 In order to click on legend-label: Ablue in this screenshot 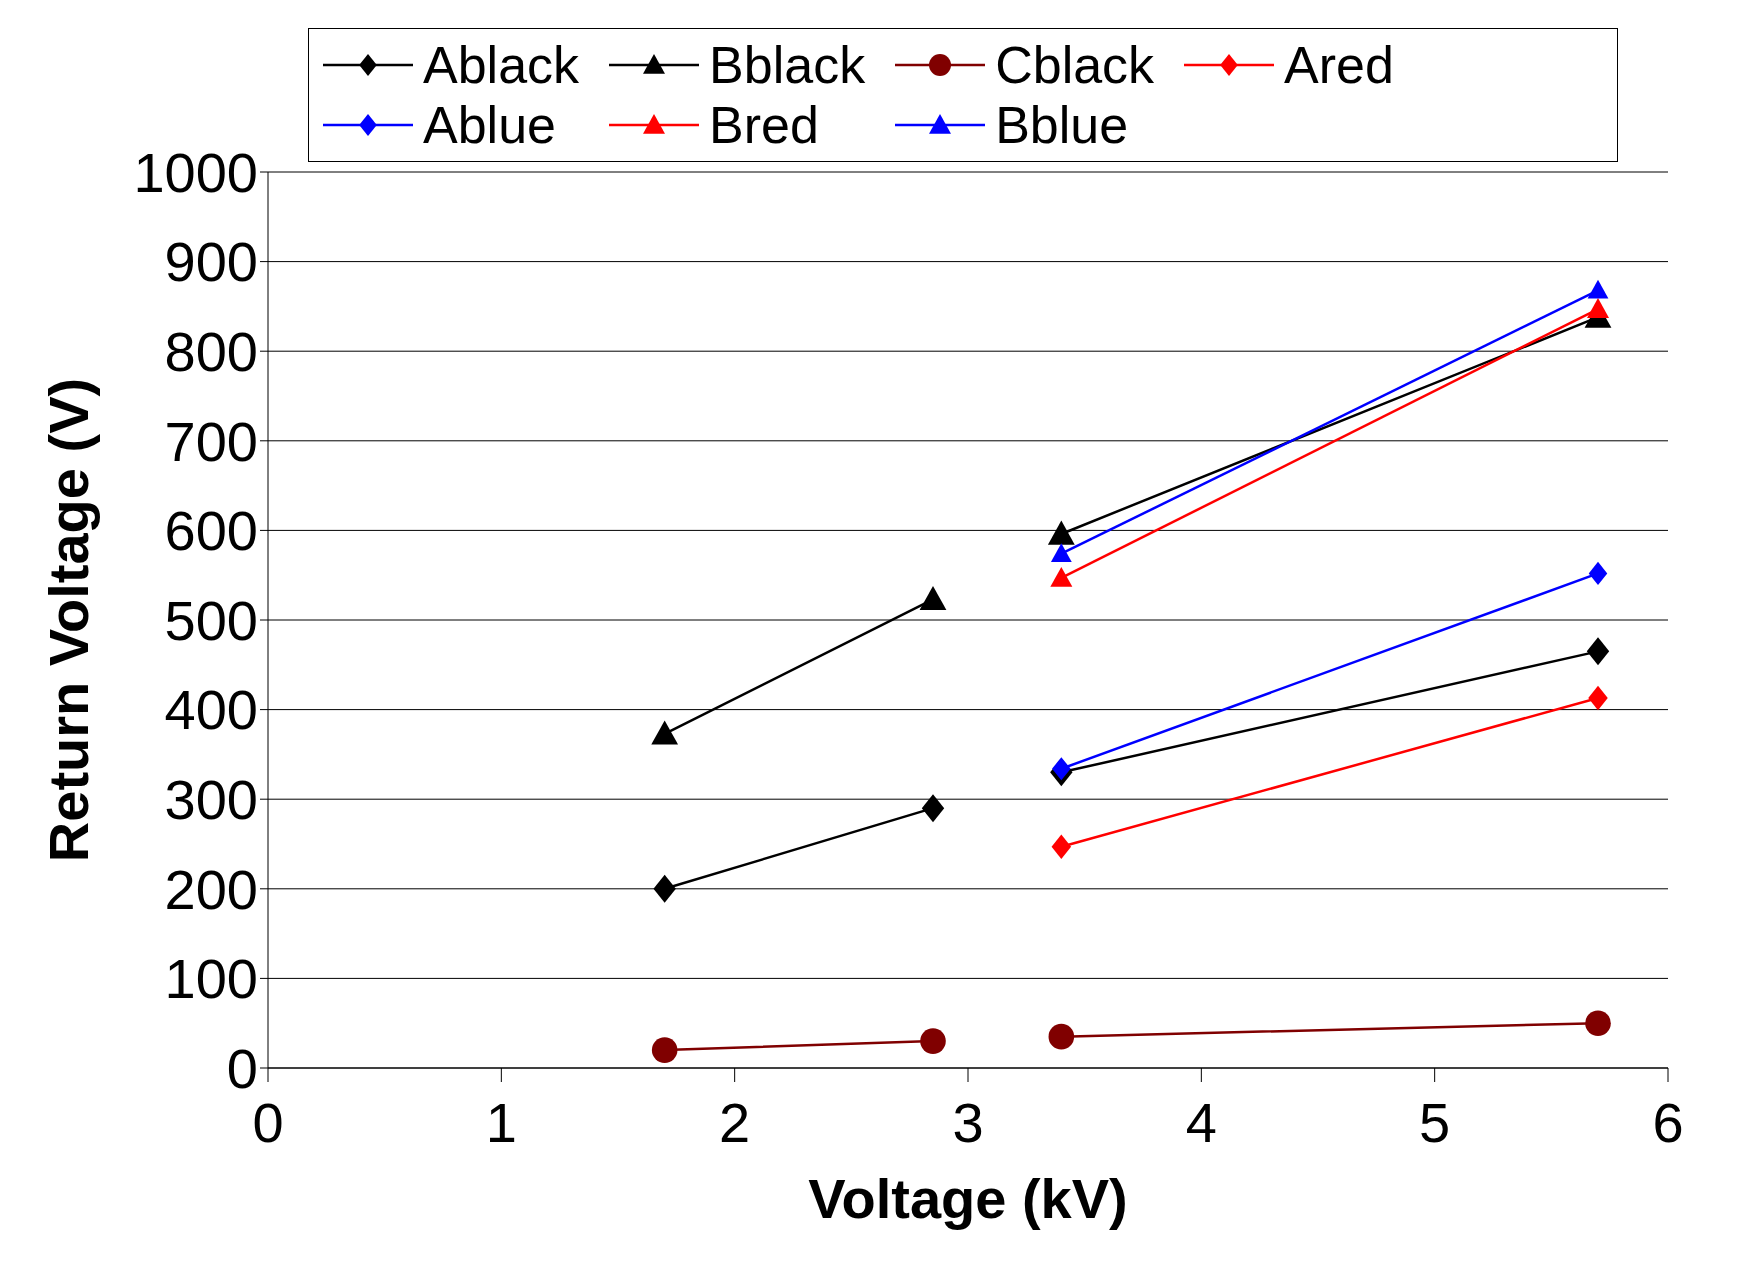, I will do `click(489, 125)`.